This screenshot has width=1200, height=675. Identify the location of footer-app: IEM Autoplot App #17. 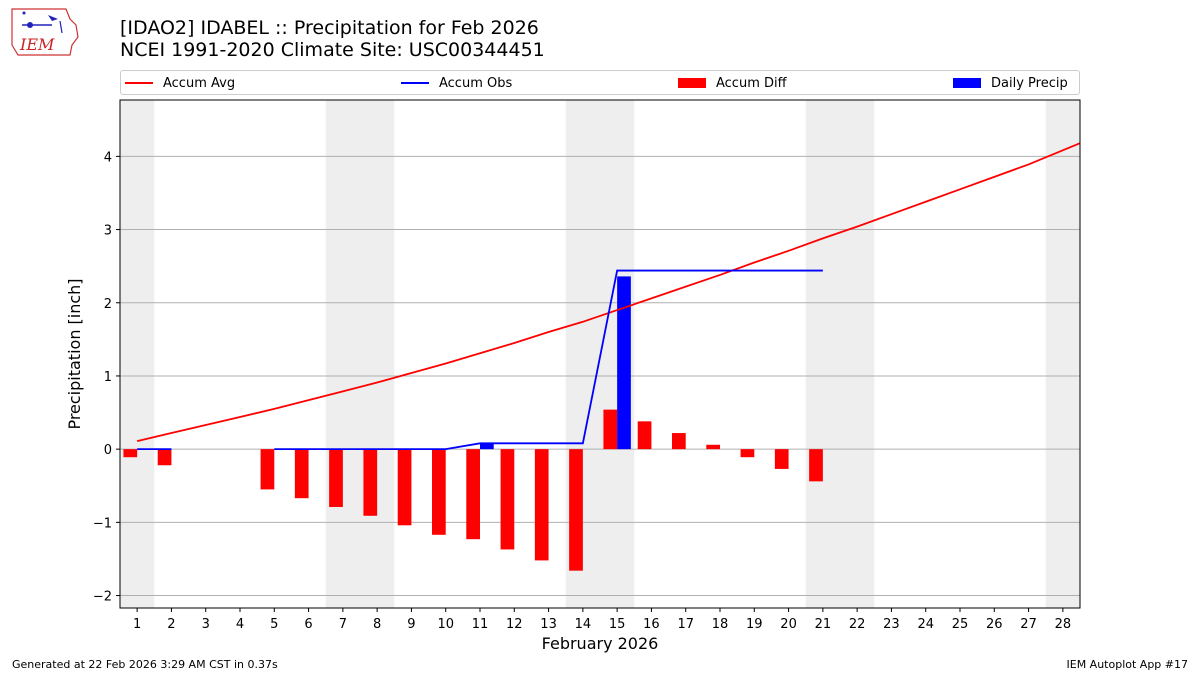
(1127, 664).